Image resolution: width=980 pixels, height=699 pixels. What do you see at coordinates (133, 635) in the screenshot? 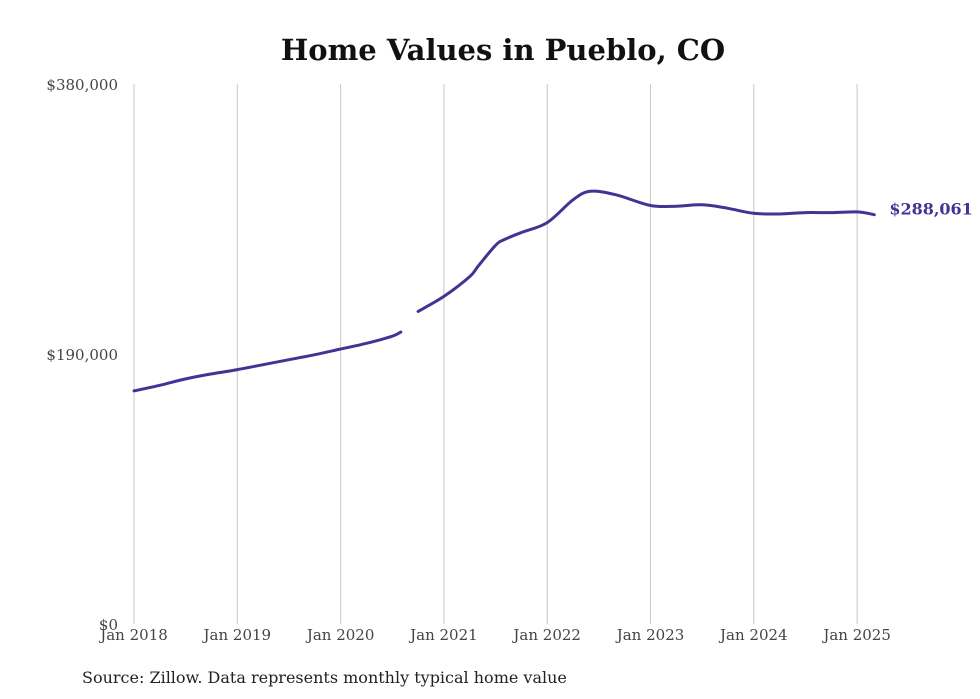
I see `x-tick-label: Jan 2018` at bounding box center [133, 635].